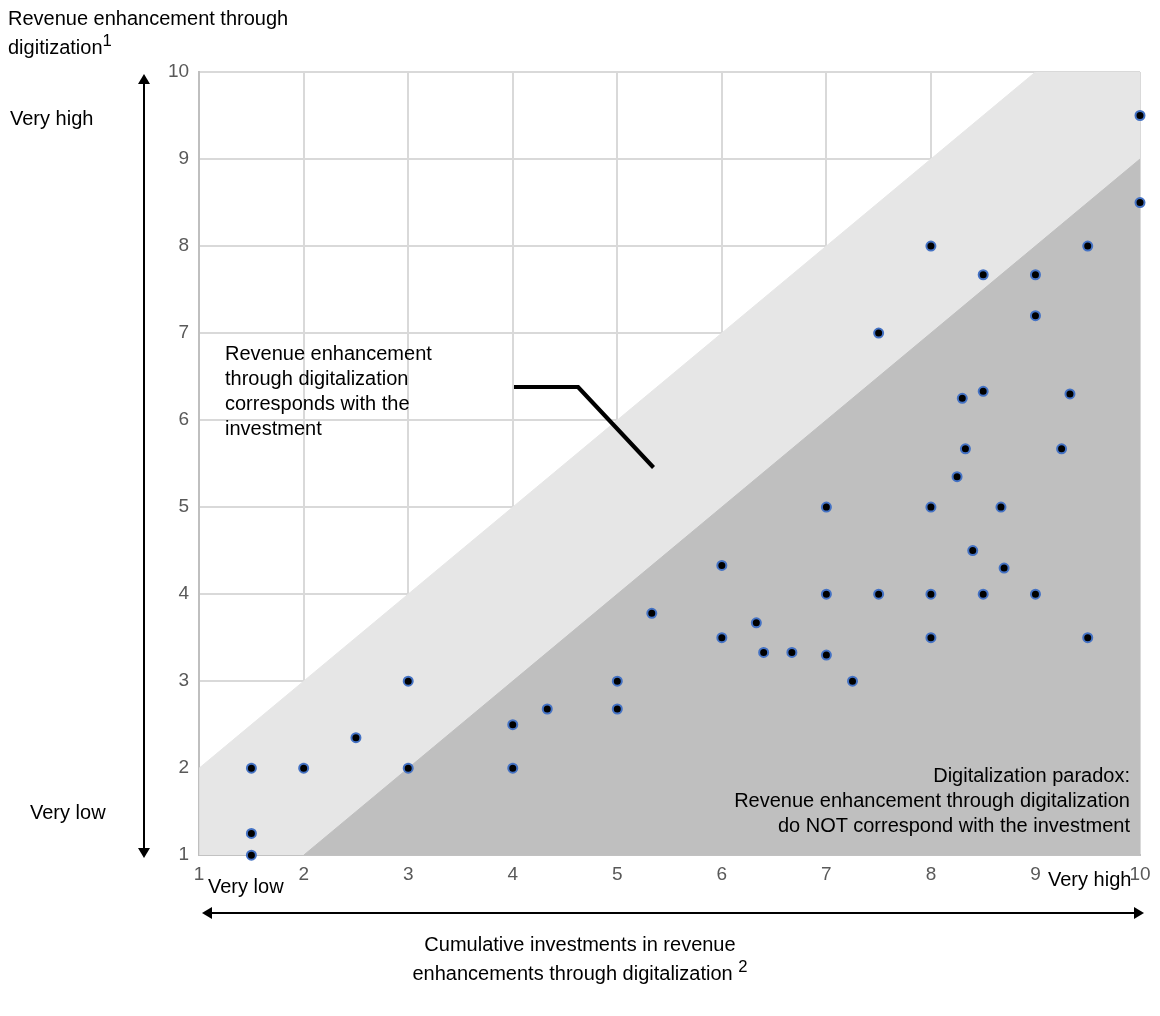 The height and width of the screenshot is (1016, 1160). Describe the element at coordinates (184, 332) in the screenshot. I see `y-tick-label: 7` at that location.